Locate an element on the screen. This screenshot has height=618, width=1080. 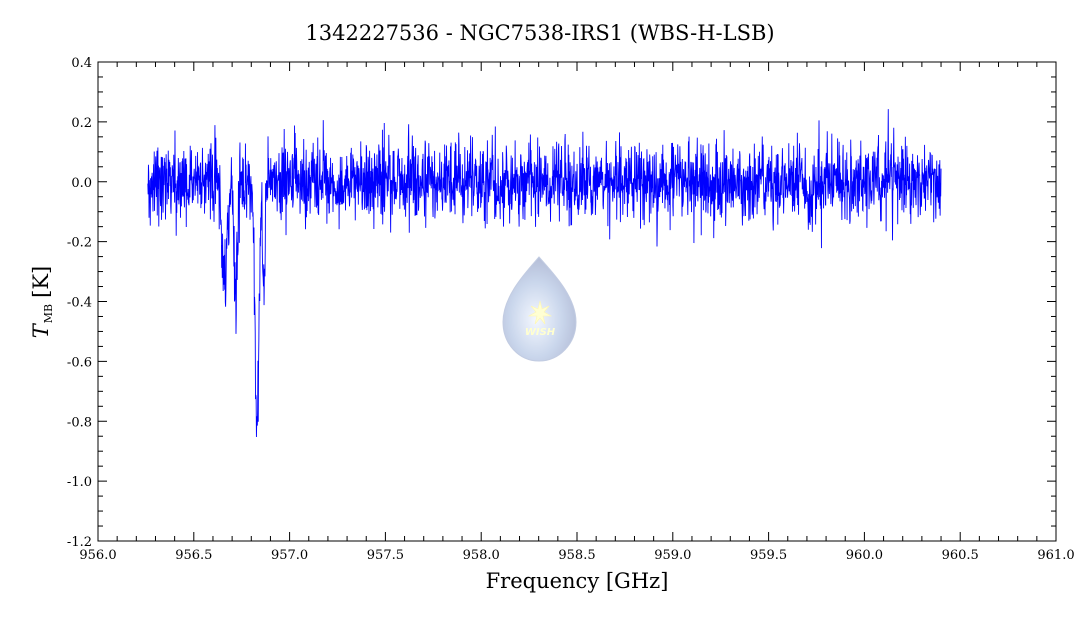
x-tick-label: 958.5 is located at coordinates (576, 555).